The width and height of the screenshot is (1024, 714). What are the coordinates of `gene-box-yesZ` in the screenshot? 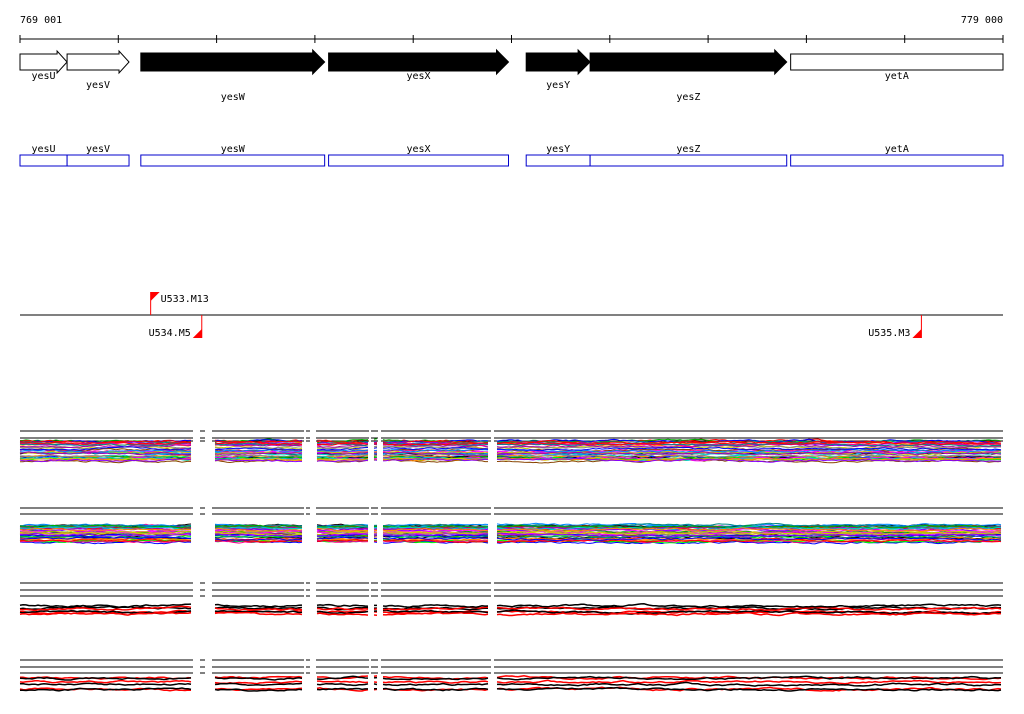 It's located at (688, 160).